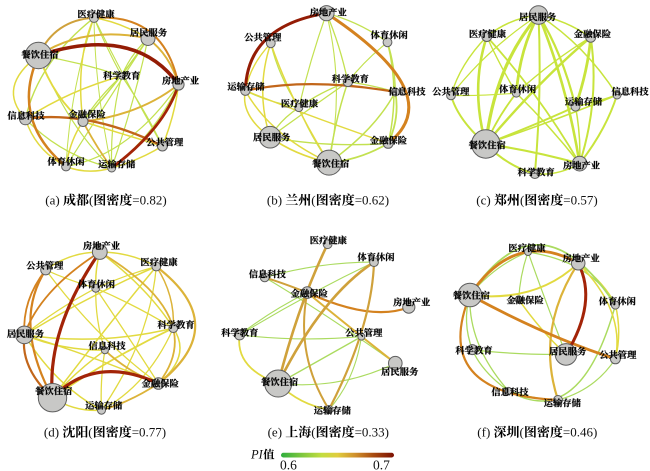 This screenshot has width=650, height=471. Describe the element at coordinates (288, 464) in the screenshot. I see `svg-text: 0.6` at that location.